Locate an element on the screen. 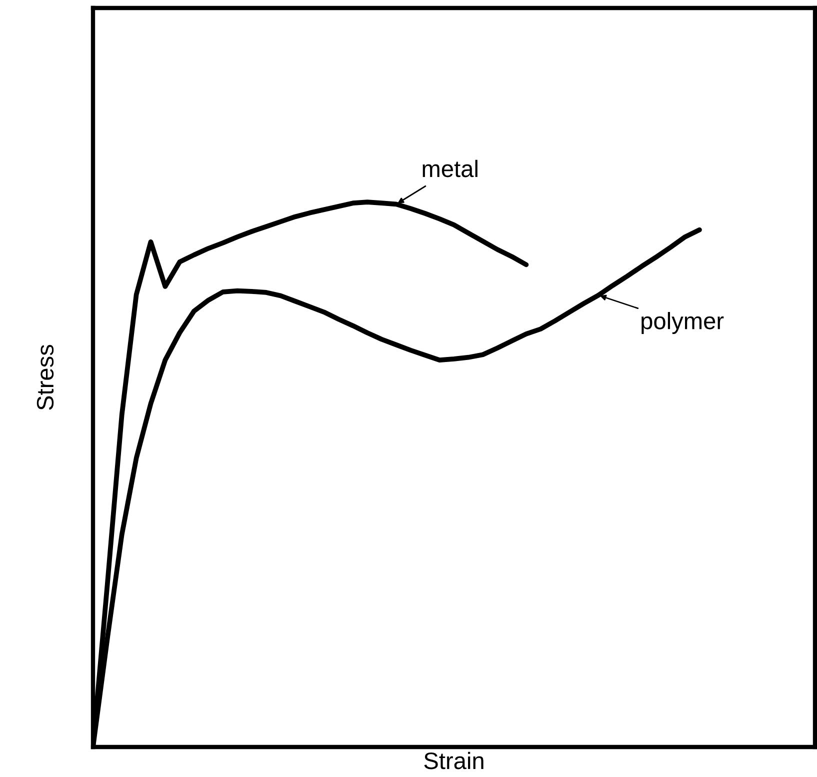 The height and width of the screenshot is (777, 817). legend-label: polymer is located at coordinates (683, 323).